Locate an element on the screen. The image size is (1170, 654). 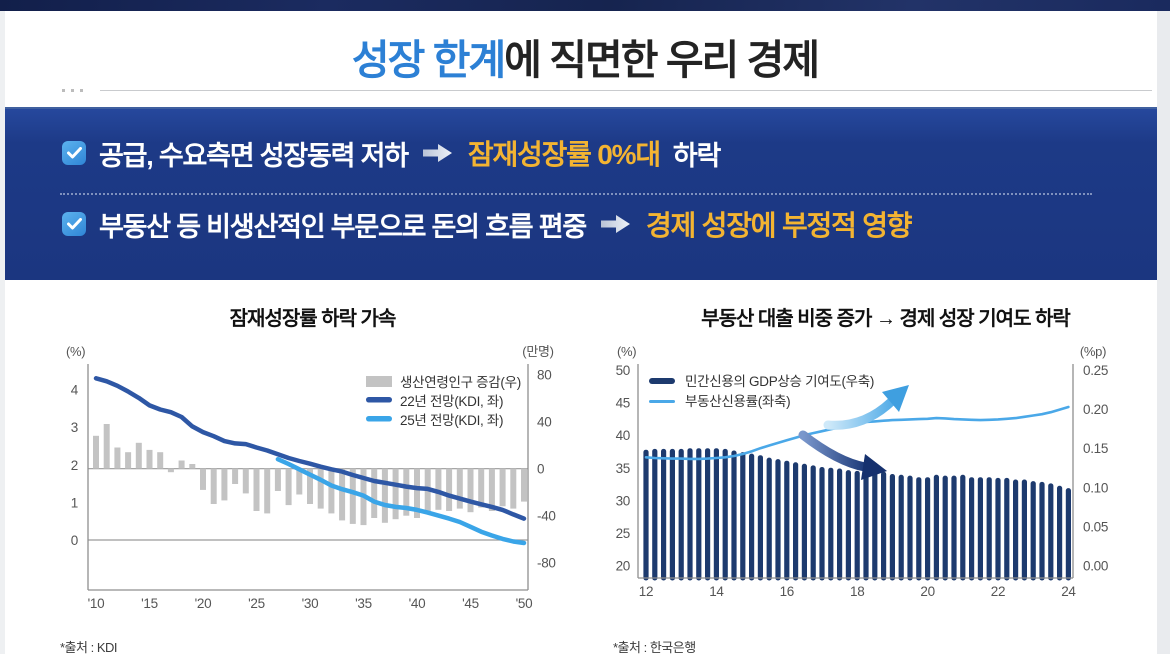
chart1-title: 잠재성장률 하락 가속 is located at coordinates (313, 319).